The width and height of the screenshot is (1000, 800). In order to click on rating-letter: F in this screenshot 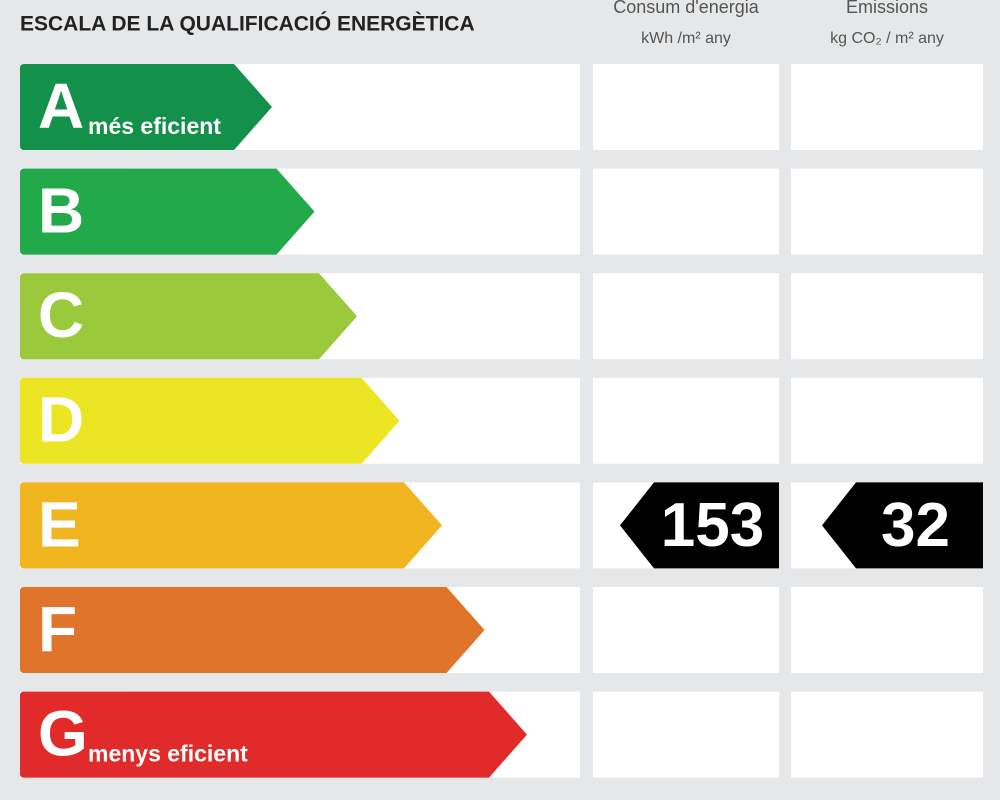, I will do `click(57, 629)`.